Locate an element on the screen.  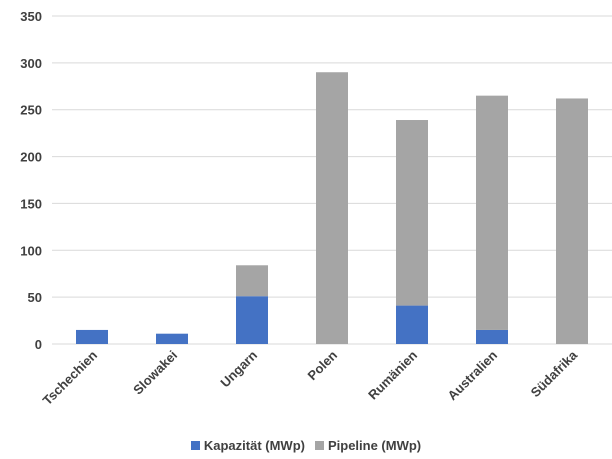
x-tick-label: Slowakei is located at coordinates (155, 373).